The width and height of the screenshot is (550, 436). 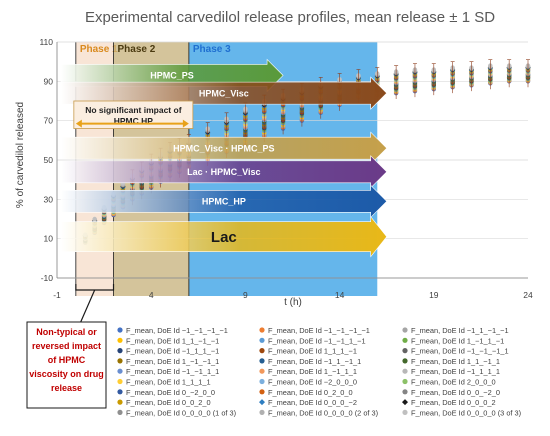 I want to click on legend-label: F_mean, DoE Id 1_1_1_1, so click(x=168, y=382).